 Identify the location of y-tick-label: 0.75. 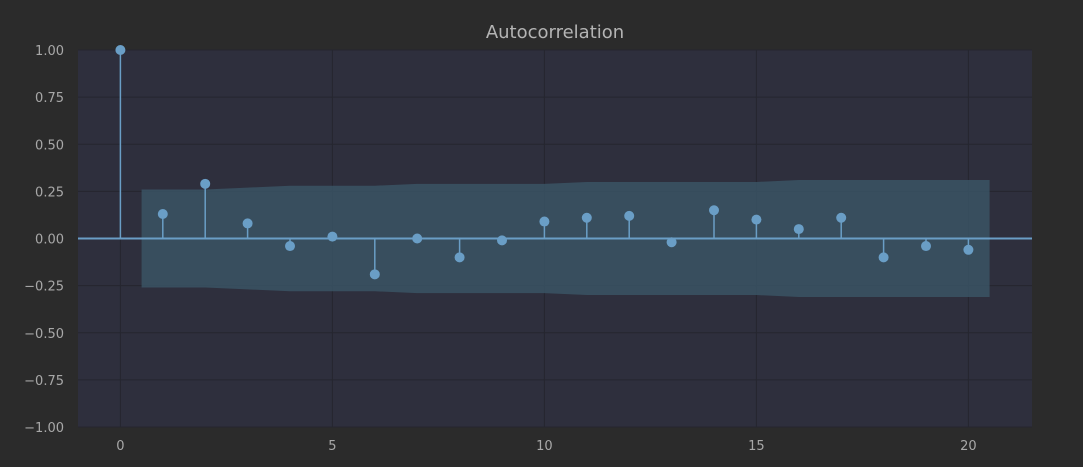
(49, 98).